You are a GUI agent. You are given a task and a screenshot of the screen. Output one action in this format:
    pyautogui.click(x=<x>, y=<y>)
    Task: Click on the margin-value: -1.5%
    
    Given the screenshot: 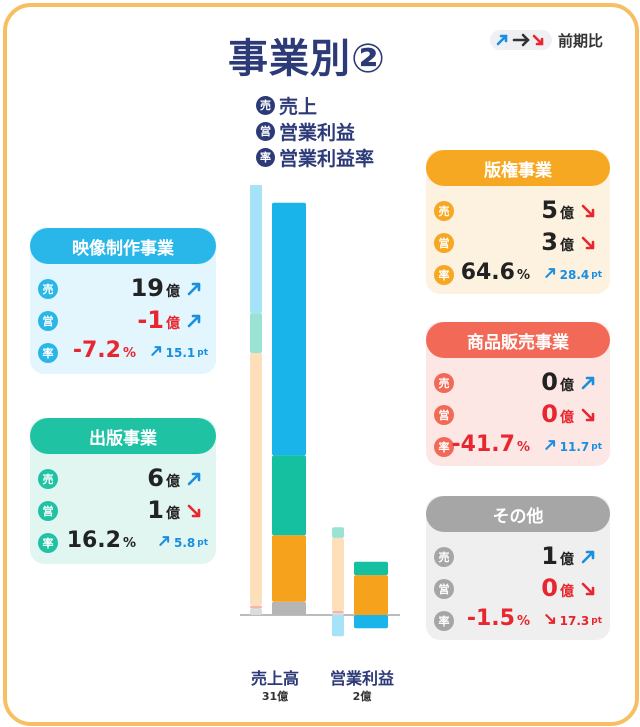 What is the action you would take?
    pyautogui.click(x=498, y=618)
    